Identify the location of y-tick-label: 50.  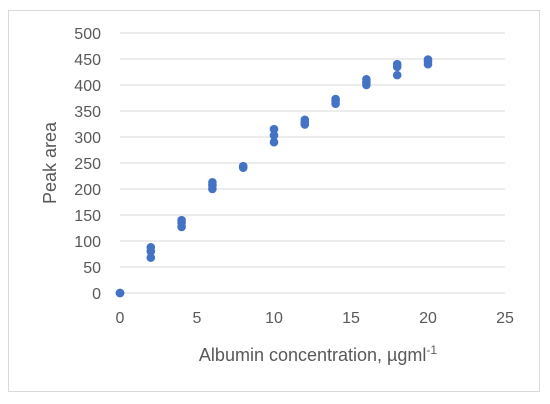
(92, 268).